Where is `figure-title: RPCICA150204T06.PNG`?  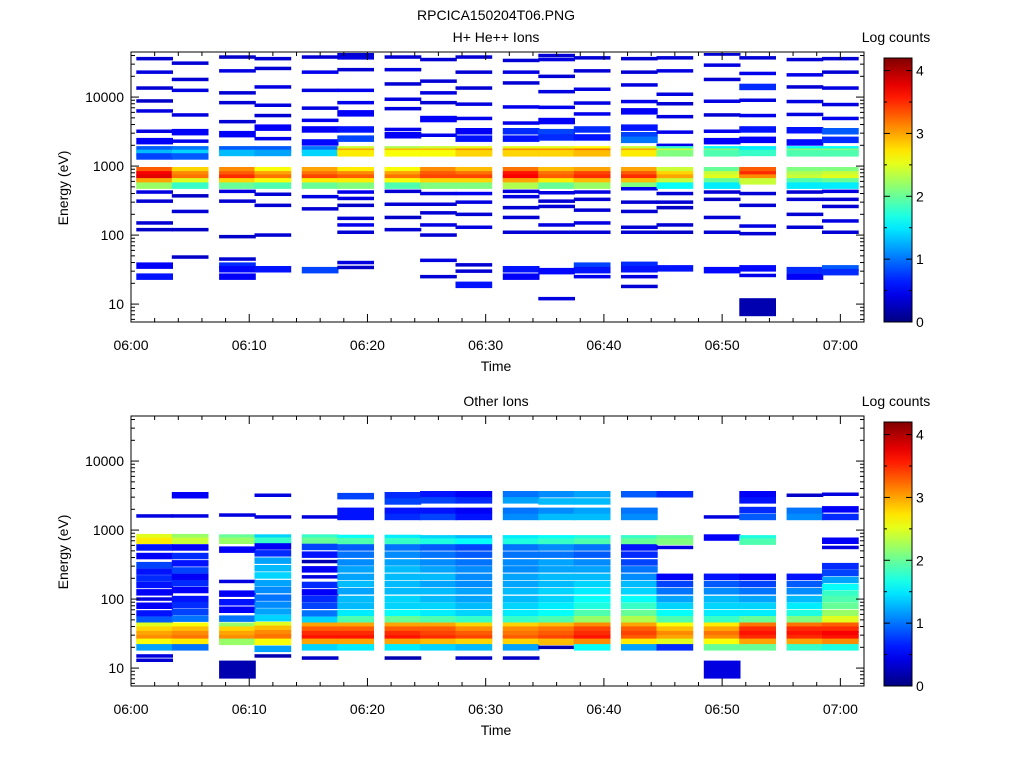
figure-title: RPCICA150204T06.PNG is located at coordinates (496, 15).